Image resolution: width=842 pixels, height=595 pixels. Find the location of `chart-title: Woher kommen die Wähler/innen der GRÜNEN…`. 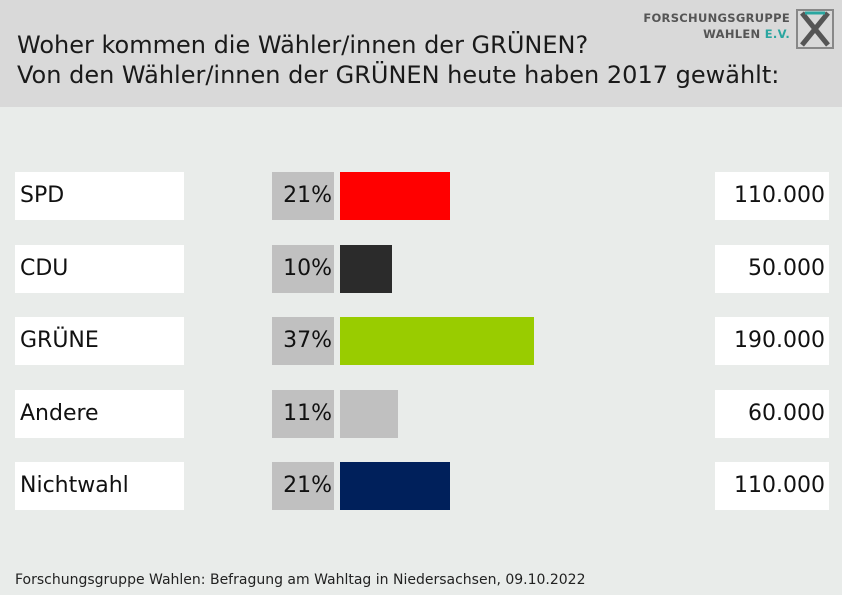

chart-title: Woher kommen die Wähler/innen der GRÜNEN… is located at coordinates (398, 60).